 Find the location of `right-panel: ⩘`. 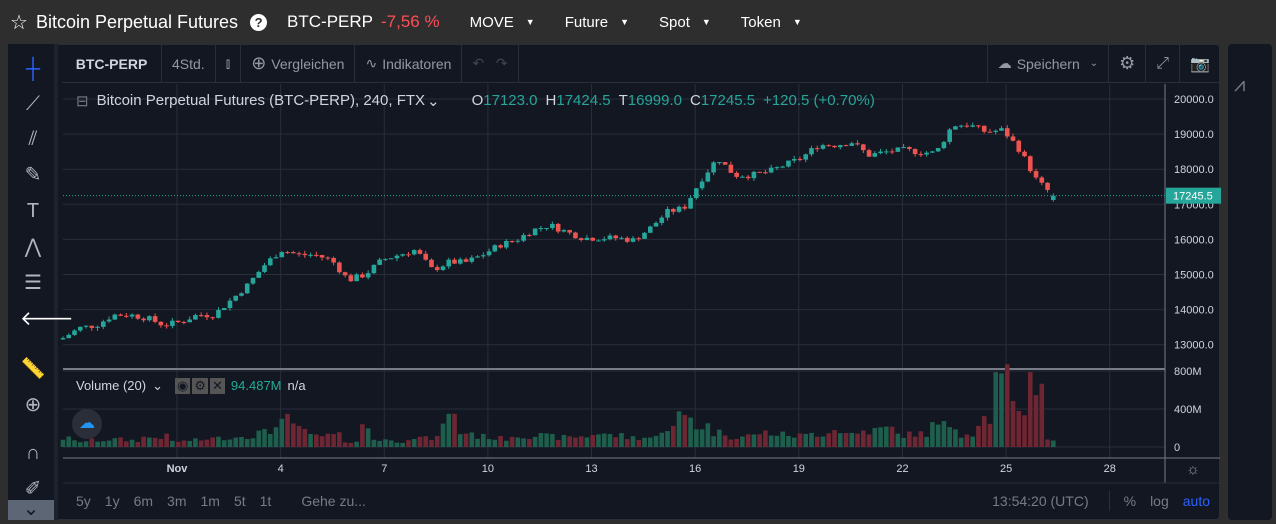

right-panel: ⩘ is located at coordinates (1250, 282).